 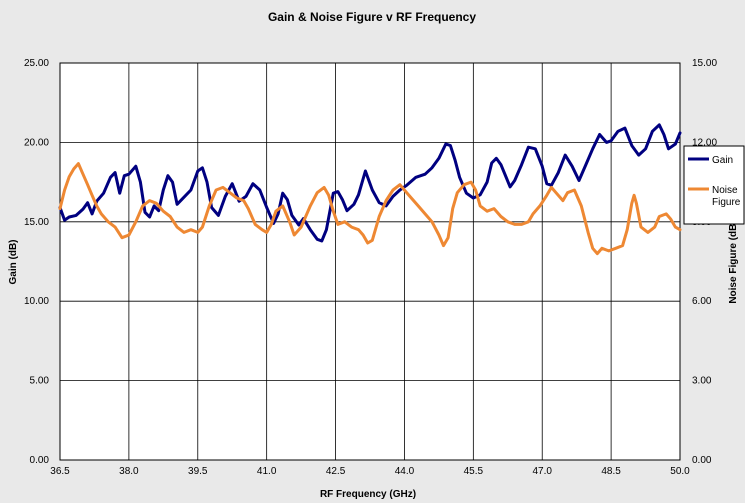 I want to click on legend-label-noise-figure-line1: Noise, so click(x=725, y=190).